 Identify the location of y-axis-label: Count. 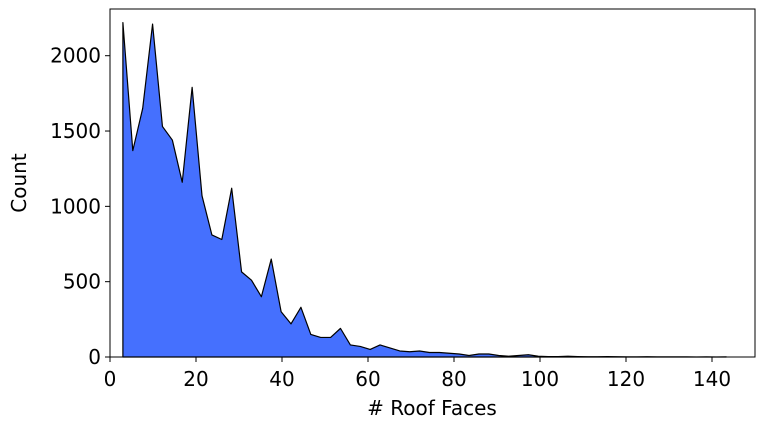
(19, 183).